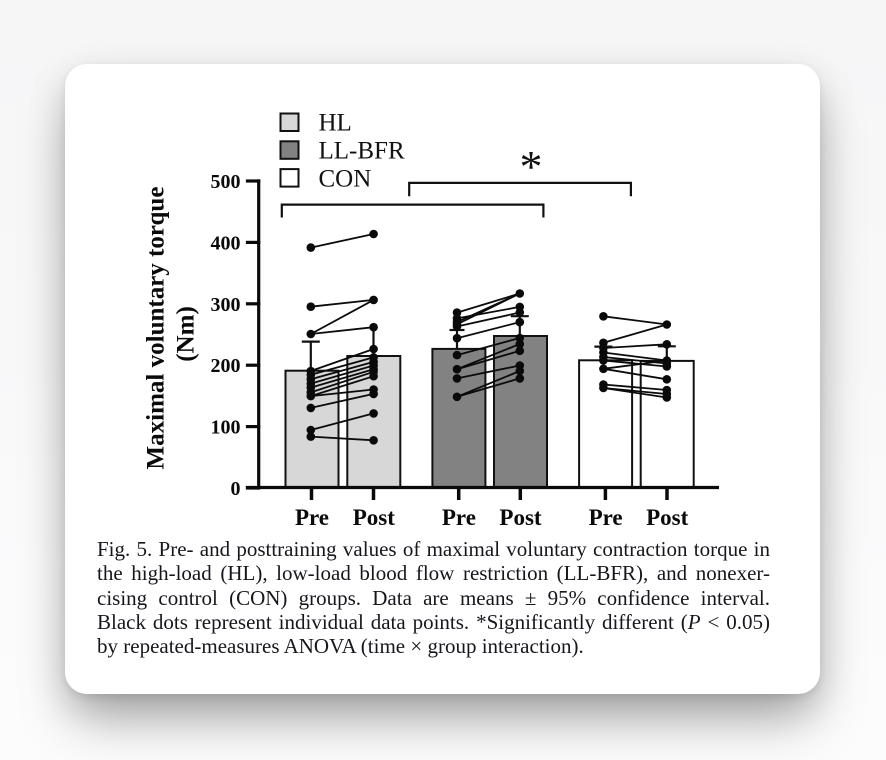  I want to click on svg-text: (Nm), so click(186, 334).